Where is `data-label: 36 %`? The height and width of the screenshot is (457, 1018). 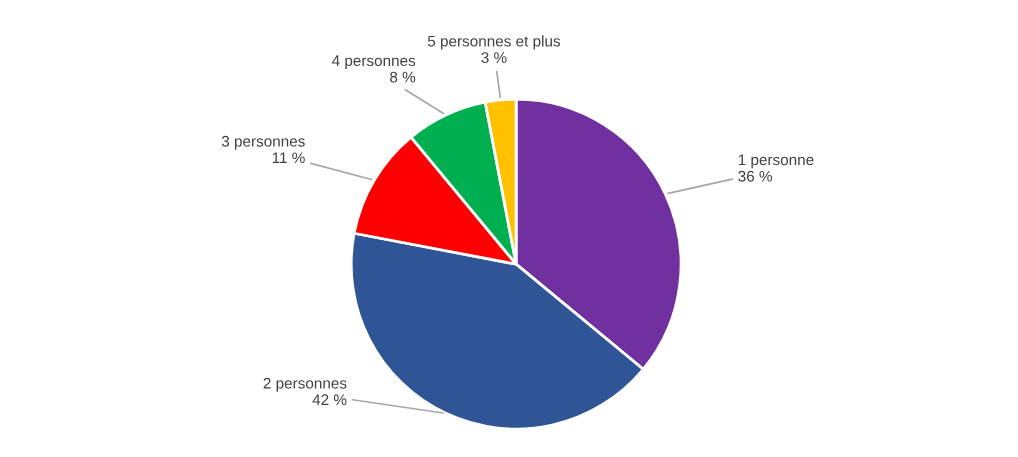
data-label: 36 % is located at coordinates (755, 176).